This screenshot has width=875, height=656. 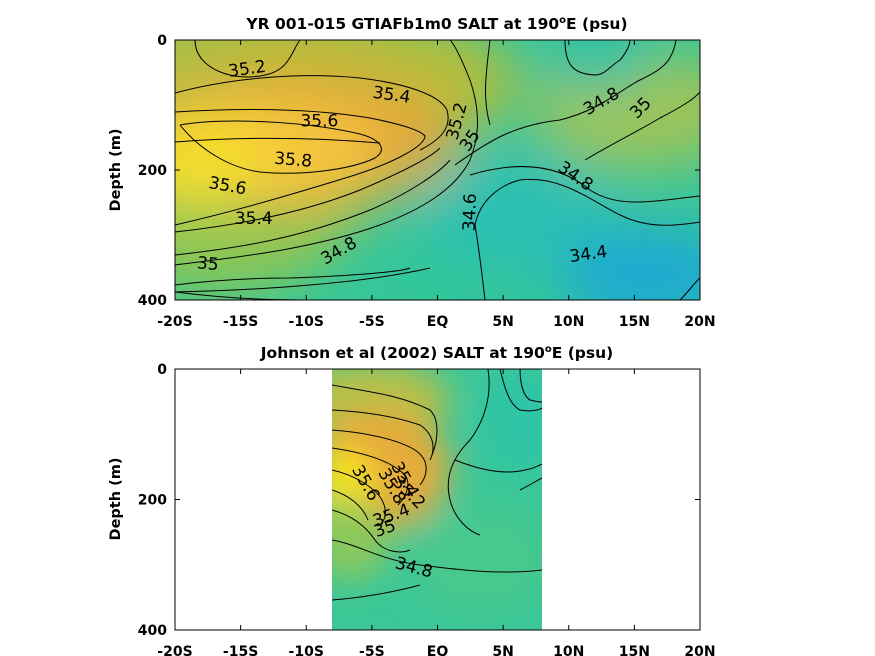 I want to click on bottom-contour-lines, so click(x=437, y=485).